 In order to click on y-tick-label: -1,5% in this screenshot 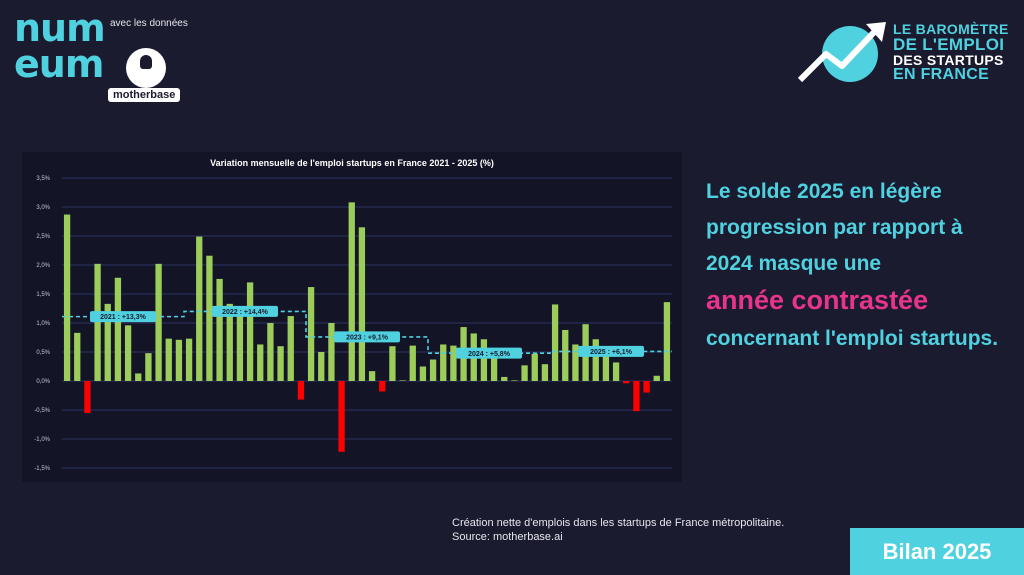, I will do `click(42, 469)`.